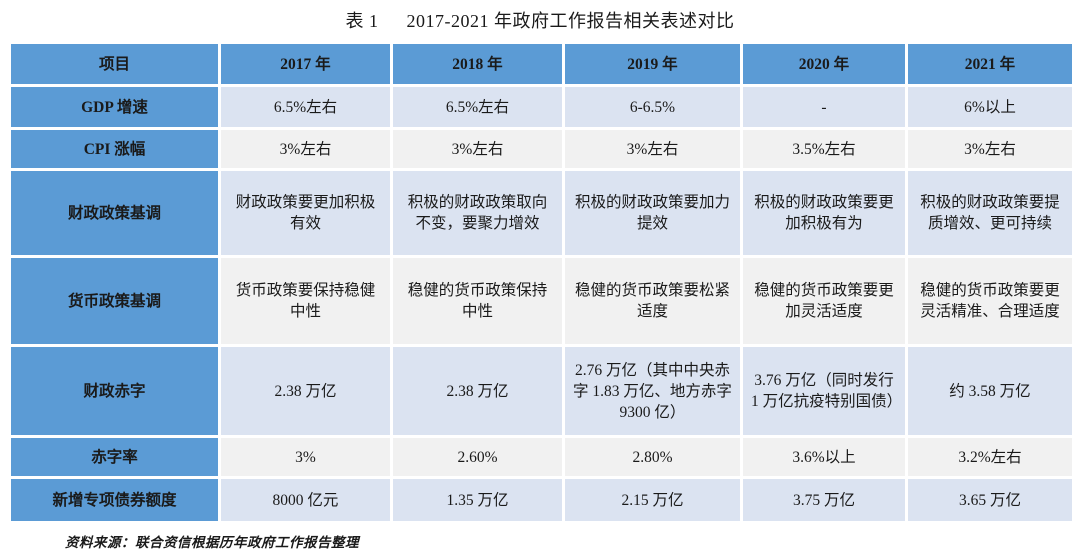 This screenshot has height=559, width=1080. What do you see at coordinates (305, 500) in the screenshot?
I see `table-cell: 8000 亿元` at bounding box center [305, 500].